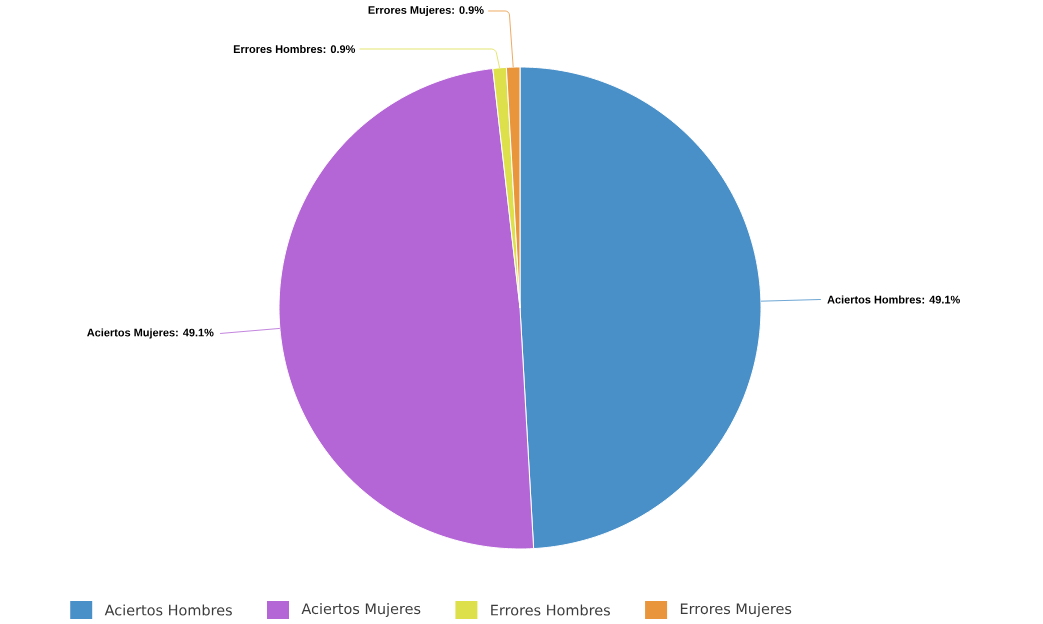  What do you see at coordinates (294, 49) in the screenshot?
I see `data-label: Errores Hombres: 0.9%` at bounding box center [294, 49].